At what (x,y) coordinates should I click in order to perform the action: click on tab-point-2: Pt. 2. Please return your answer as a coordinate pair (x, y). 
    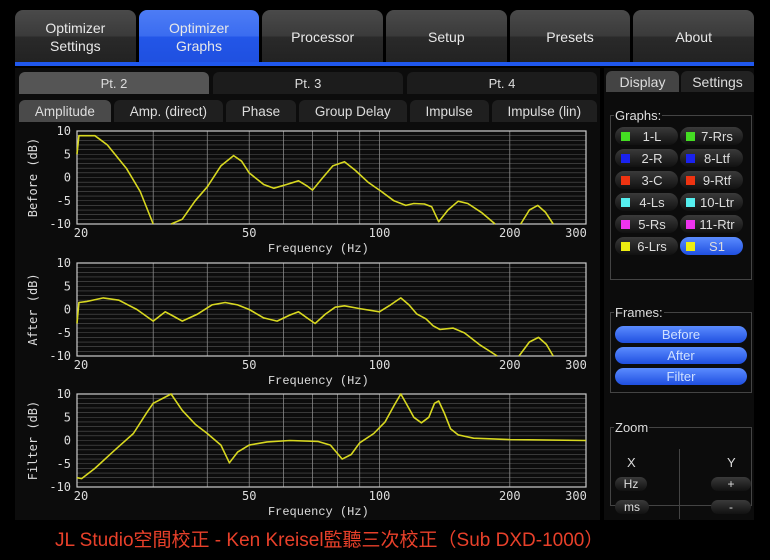
    Looking at the image, I should click on (114, 83).